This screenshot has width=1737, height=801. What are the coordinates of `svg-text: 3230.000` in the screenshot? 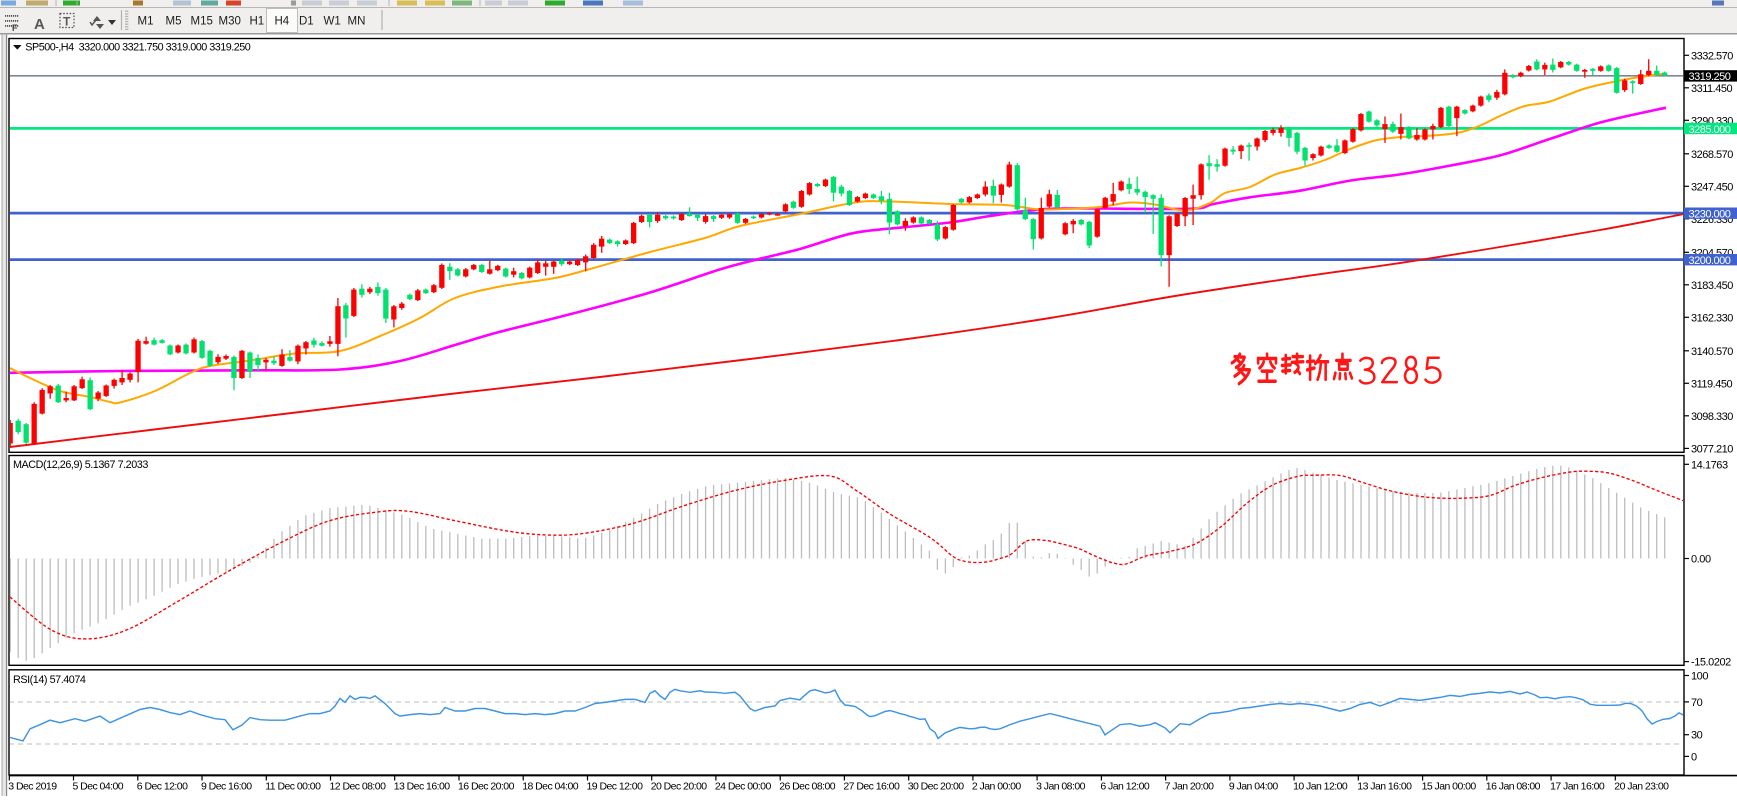 It's located at (1710, 215).